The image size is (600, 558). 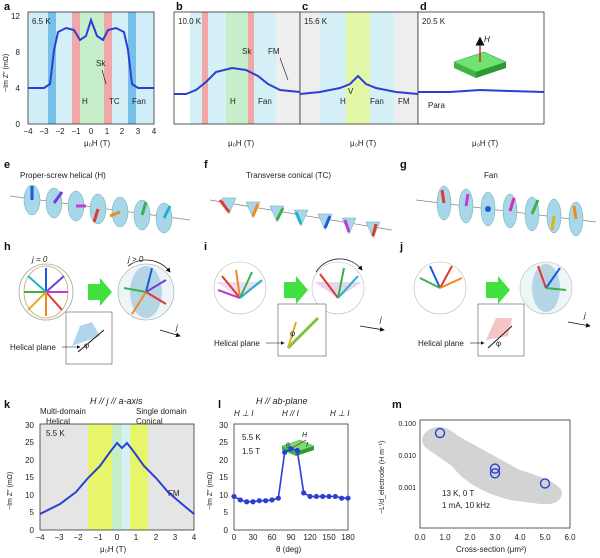 I want to click on l-xt-60: 60, so click(x=272, y=537).